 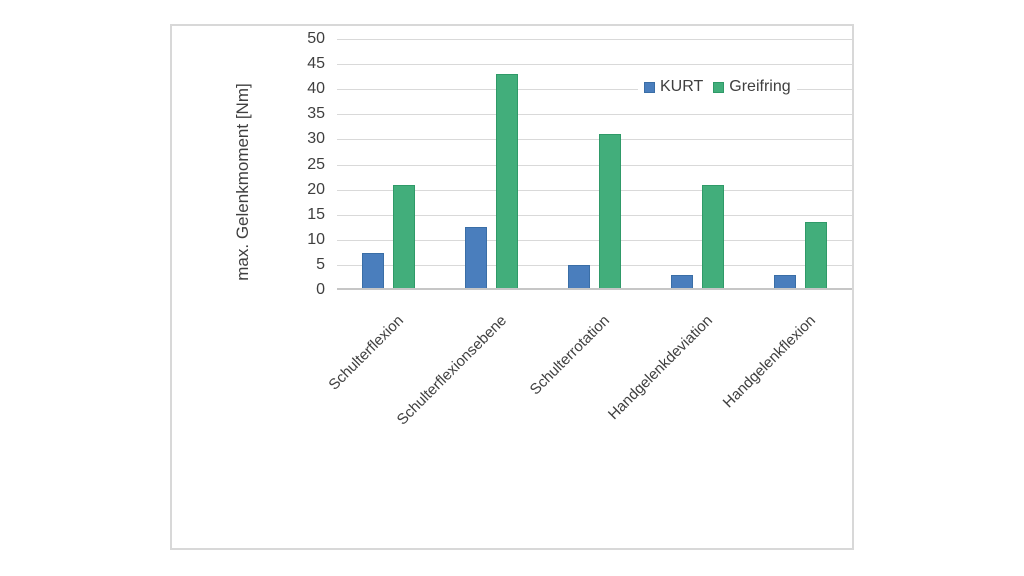 What do you see at coordinates (316, 139) in the screenshot?
I see `y-tick-label: 30` at bounding box center [316, 139].